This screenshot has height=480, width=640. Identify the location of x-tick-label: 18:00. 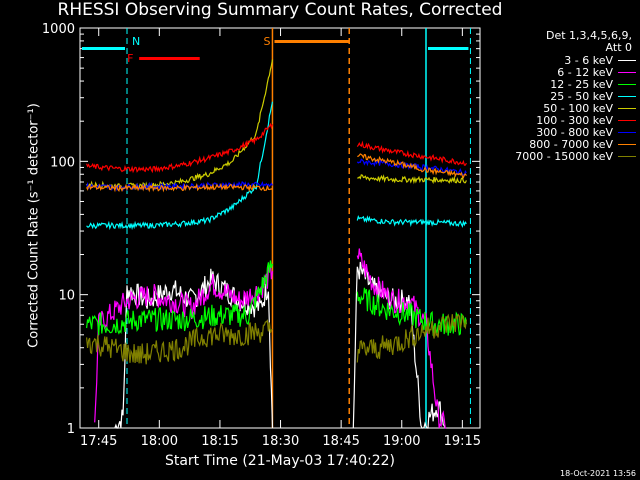
(159, 441).